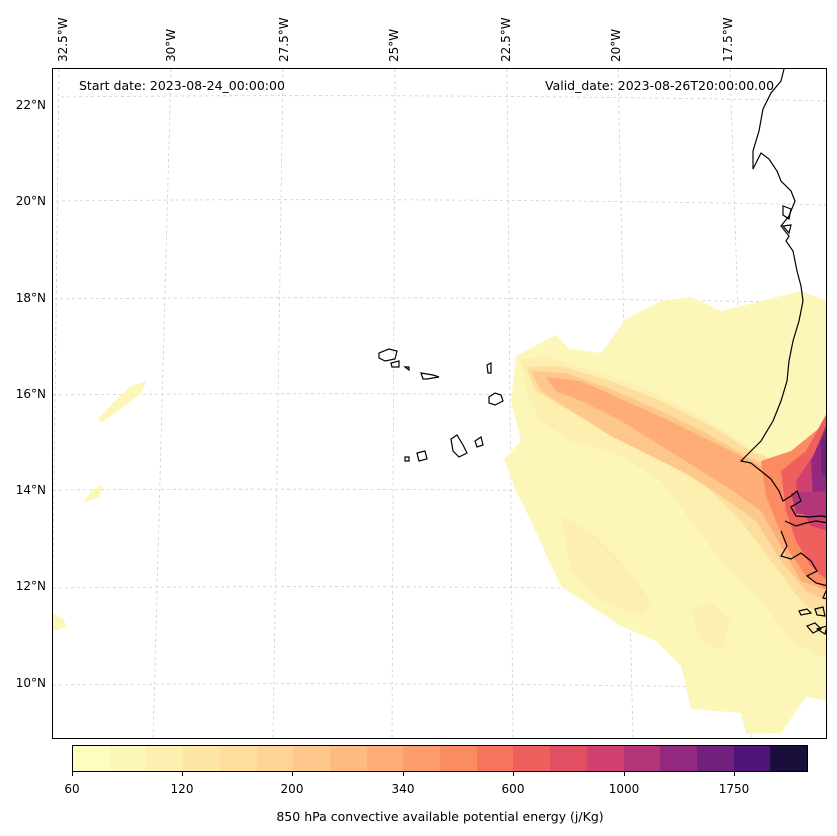 The width and height of the screenshot is (837, 836). I want to click on colorbar-label-340: 340, so click(403, 789).